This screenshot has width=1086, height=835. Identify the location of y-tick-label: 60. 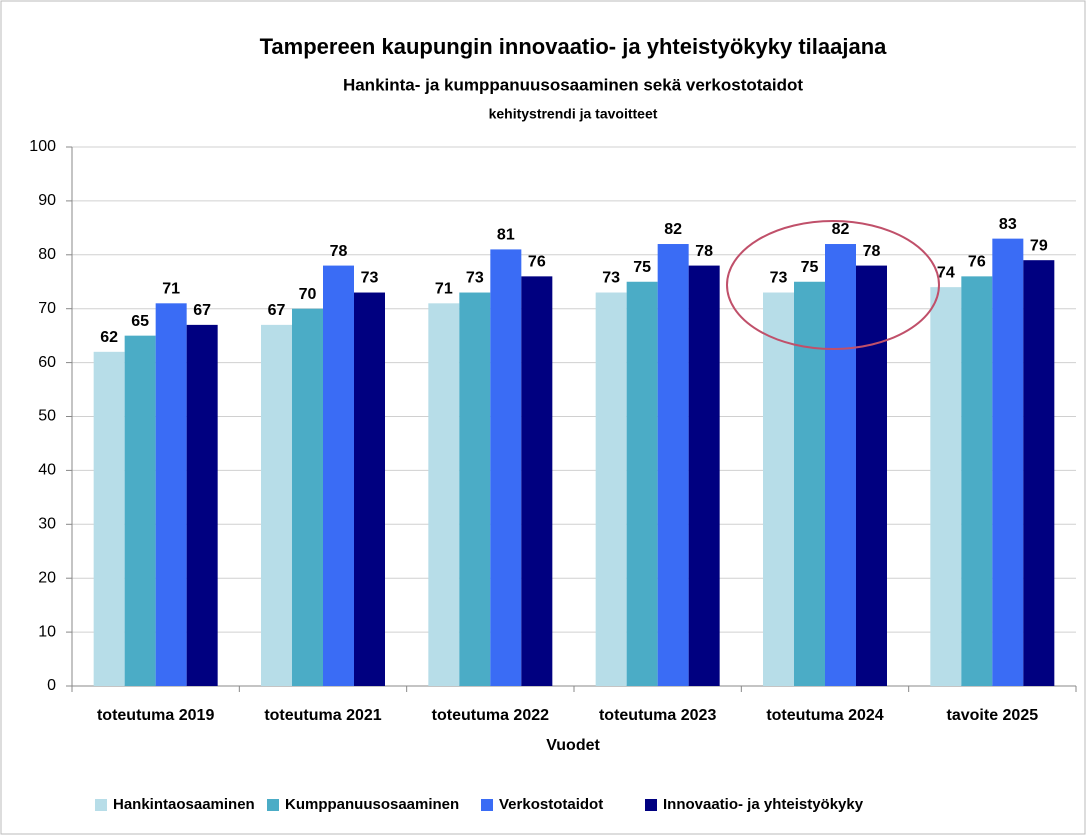
(47, 362).